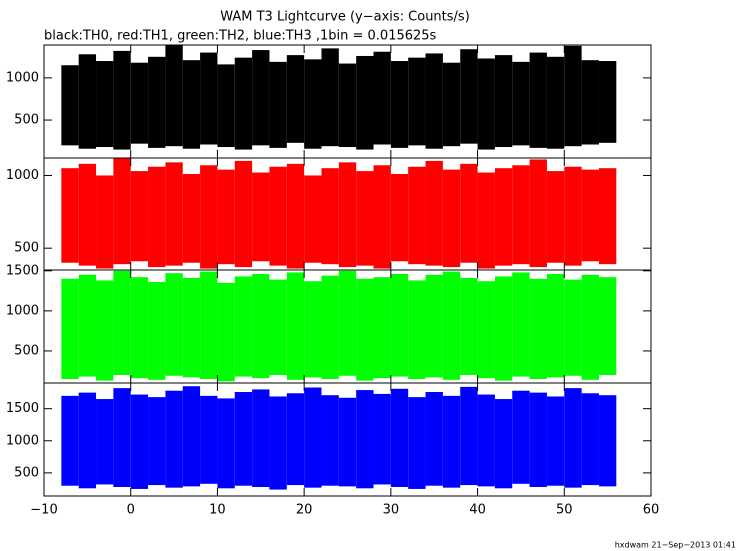 This screenshot has height=551, width=741. What do you see at coordinates (564, 510) in the screenshot?
I see `x-tick-label: 50` at bounding box center [564, 510].